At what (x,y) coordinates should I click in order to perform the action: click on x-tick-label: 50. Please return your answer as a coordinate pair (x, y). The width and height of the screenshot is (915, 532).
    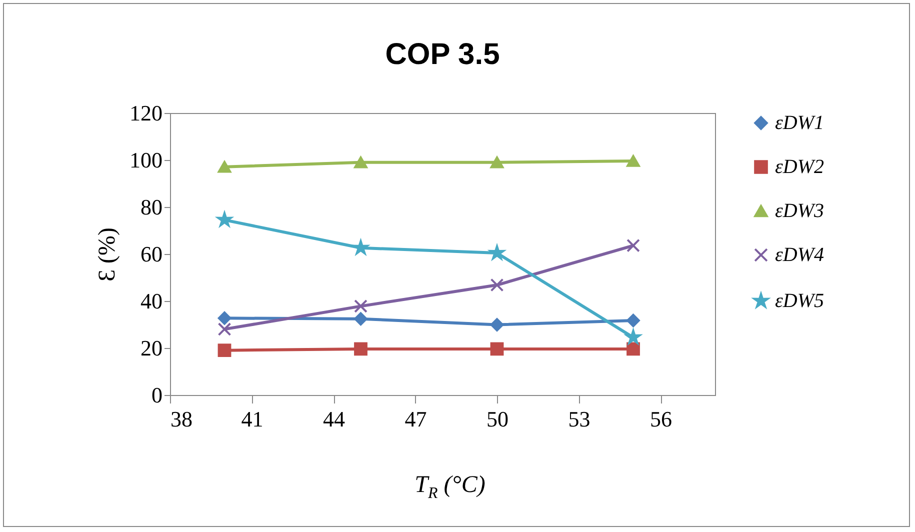
    Looking at the image, I should click on (497, 419).